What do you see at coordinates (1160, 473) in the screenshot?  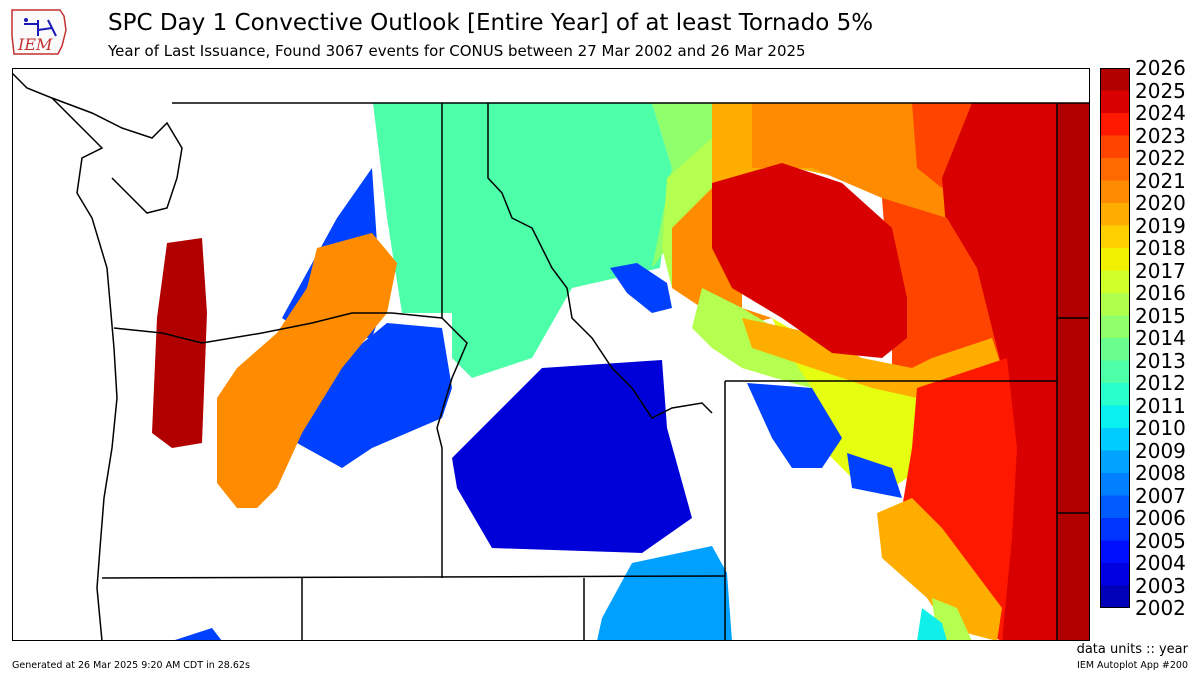 I see `colorbar-tick-label: 2008` at bounding box center [1160, 473].